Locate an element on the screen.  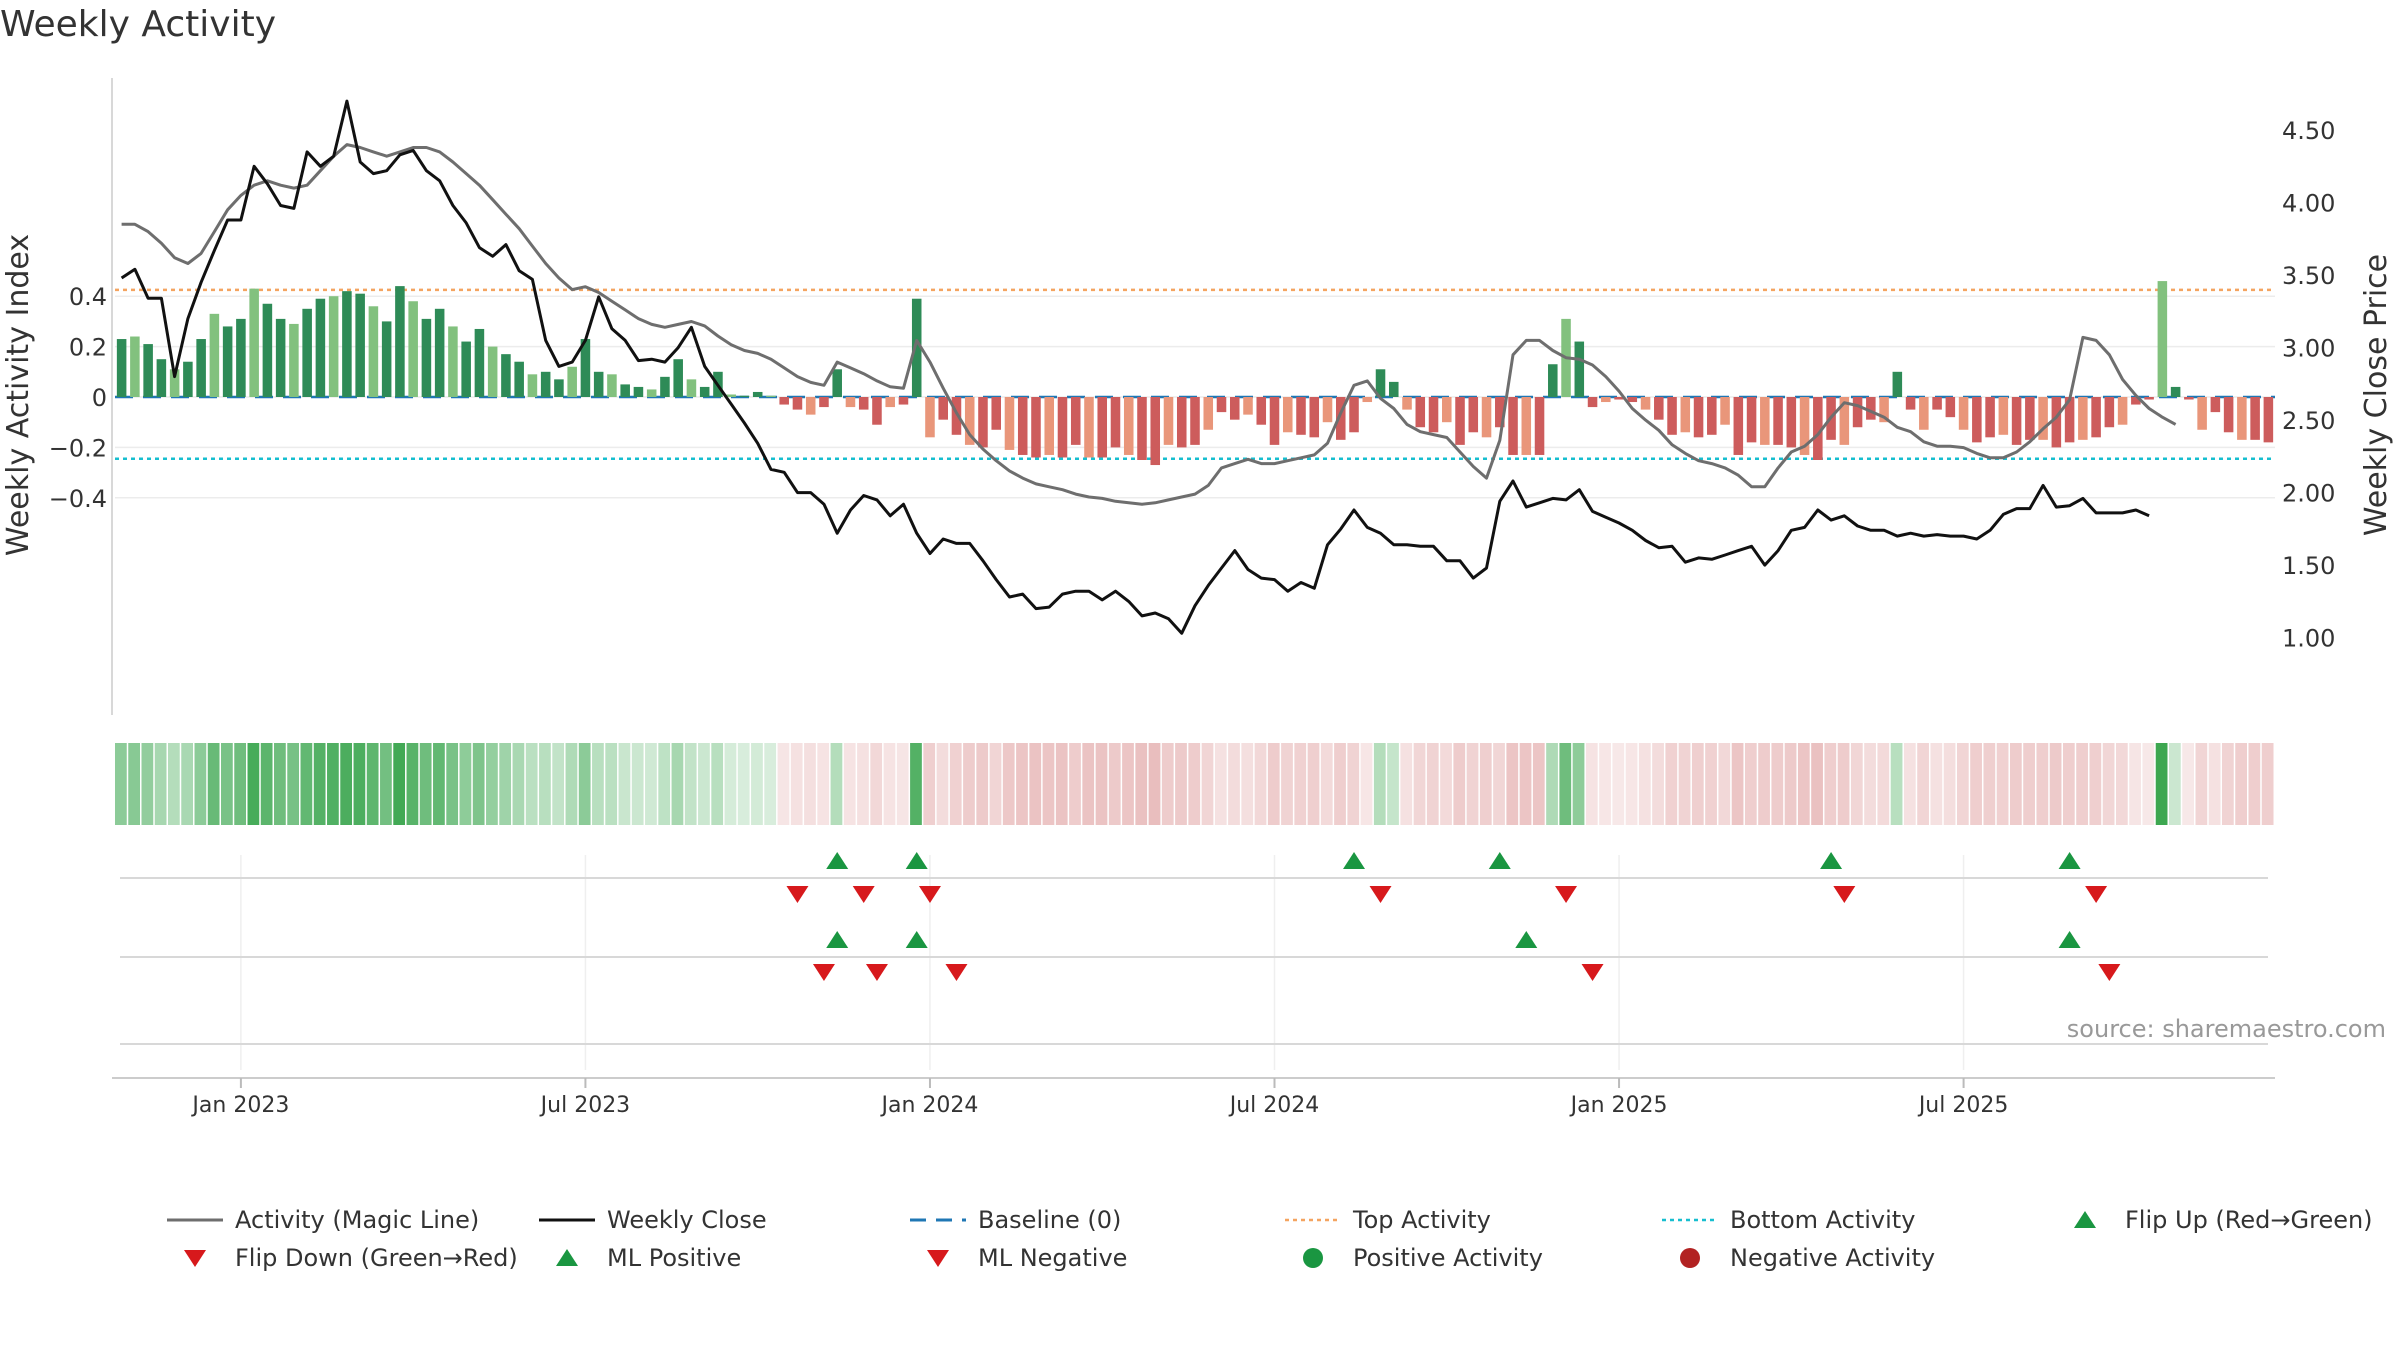
y-tick-right: 2.00 is located at coordinates (2308, 494).